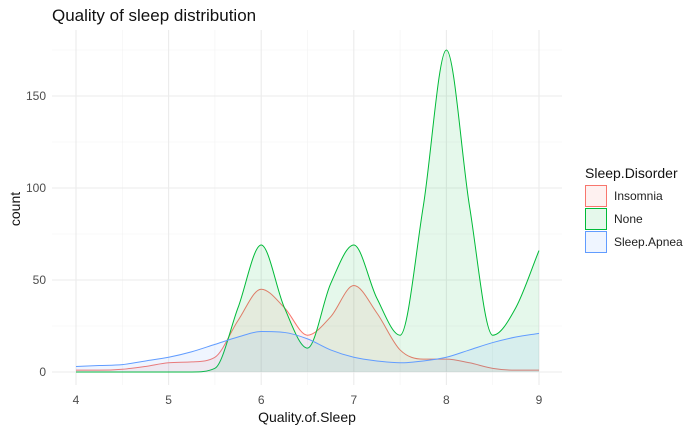  What do you see at coordinates (596, 242) in the screenshot?
I see `legend-key-sleep-apnea` at bounding box center [596, 242].